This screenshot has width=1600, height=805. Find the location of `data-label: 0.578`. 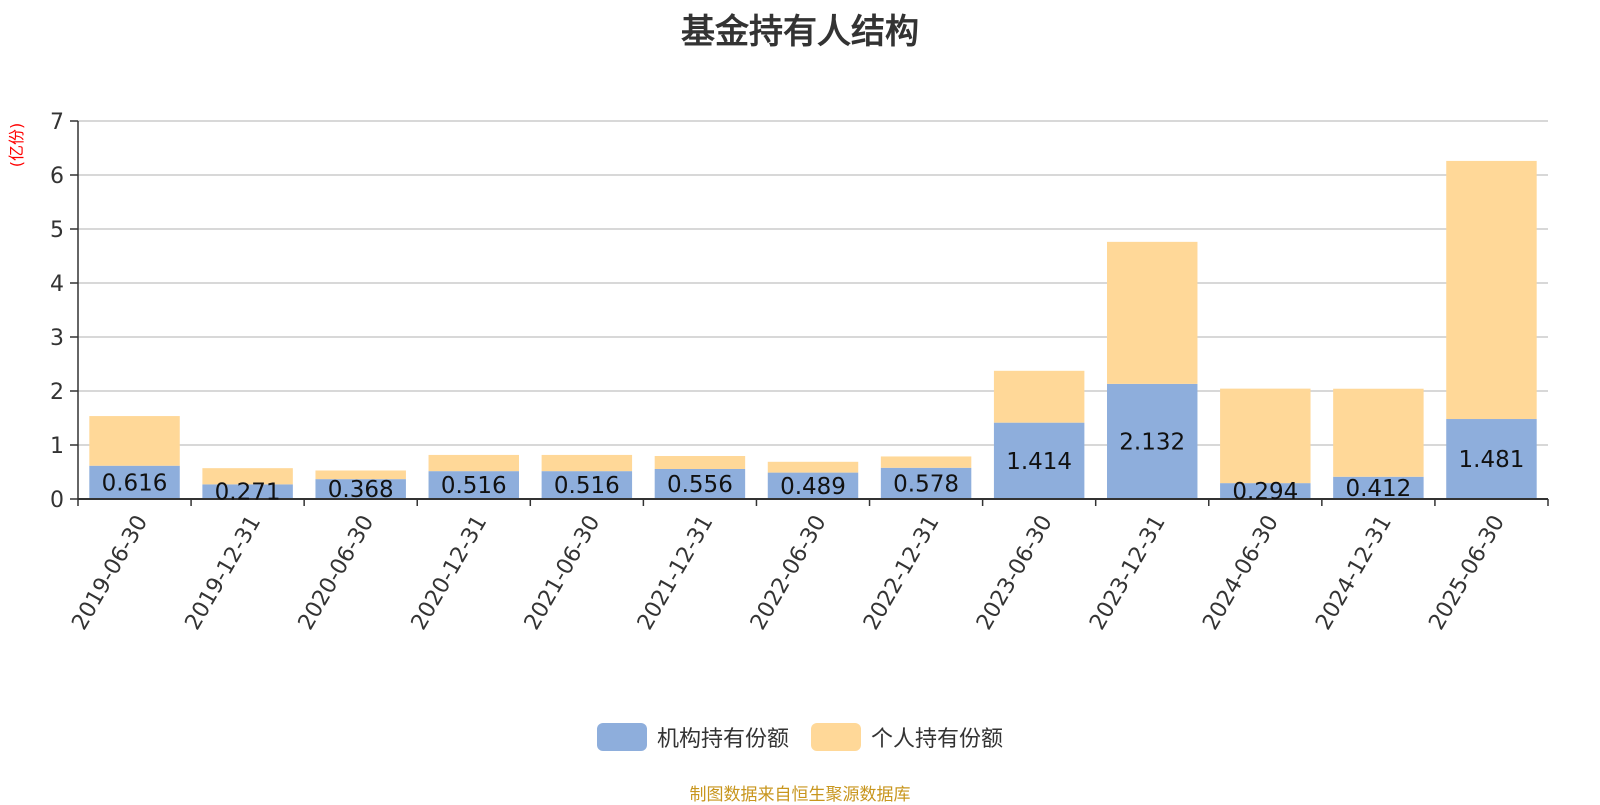

data-label: 0.578 is located at coordinates (926, 484).